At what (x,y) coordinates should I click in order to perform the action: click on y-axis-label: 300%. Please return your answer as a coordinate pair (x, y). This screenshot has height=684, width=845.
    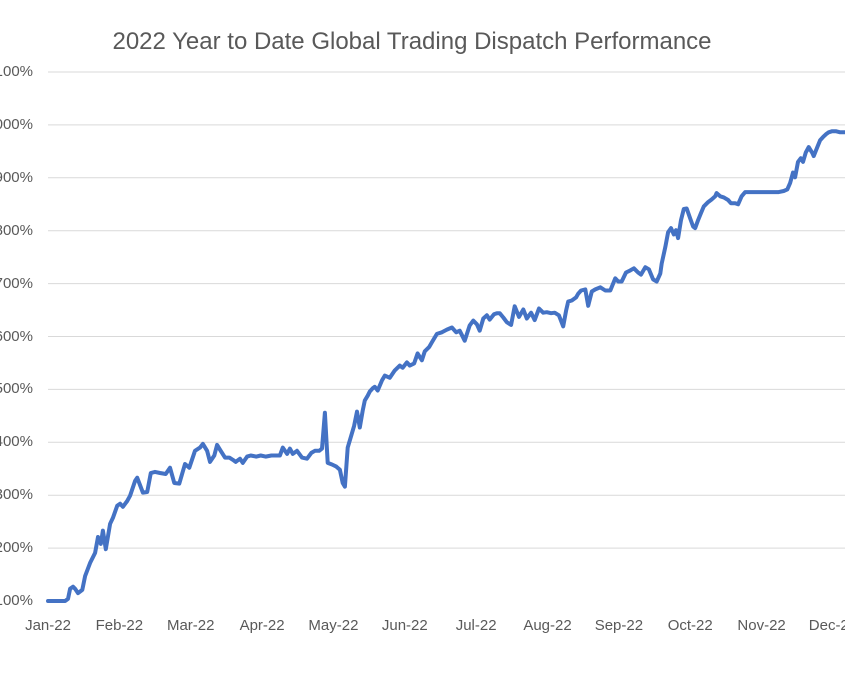
    Looking at the image, I should click on (16, 495).